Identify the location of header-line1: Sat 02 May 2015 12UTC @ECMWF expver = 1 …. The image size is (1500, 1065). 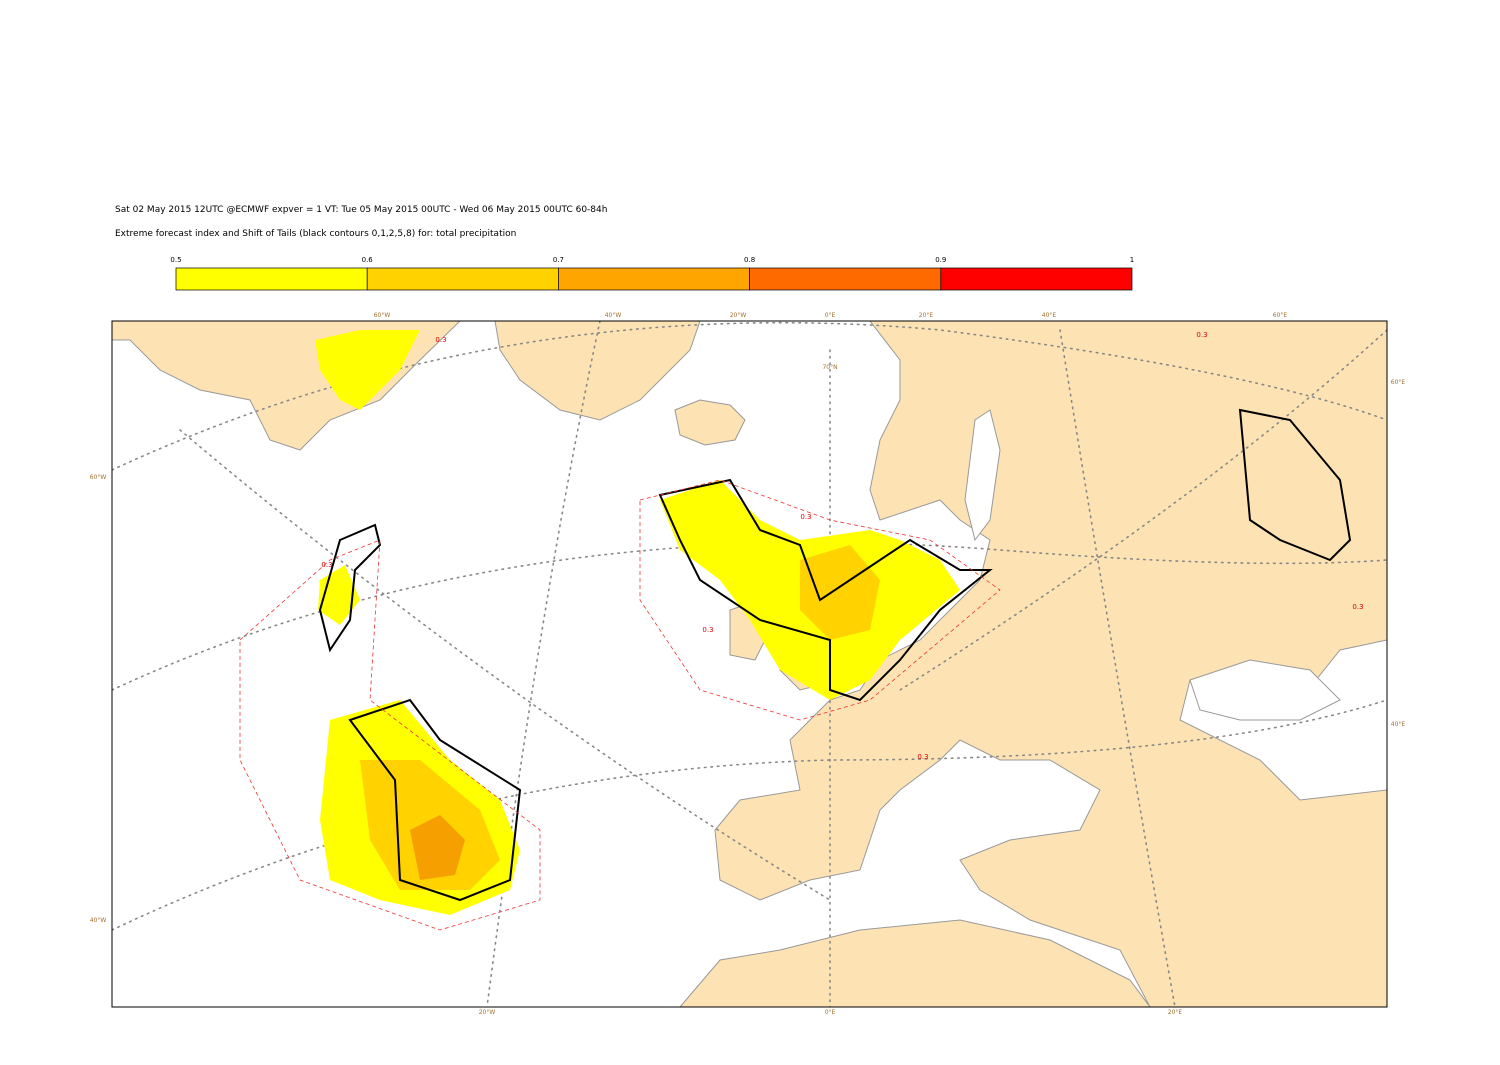
(361, 210).